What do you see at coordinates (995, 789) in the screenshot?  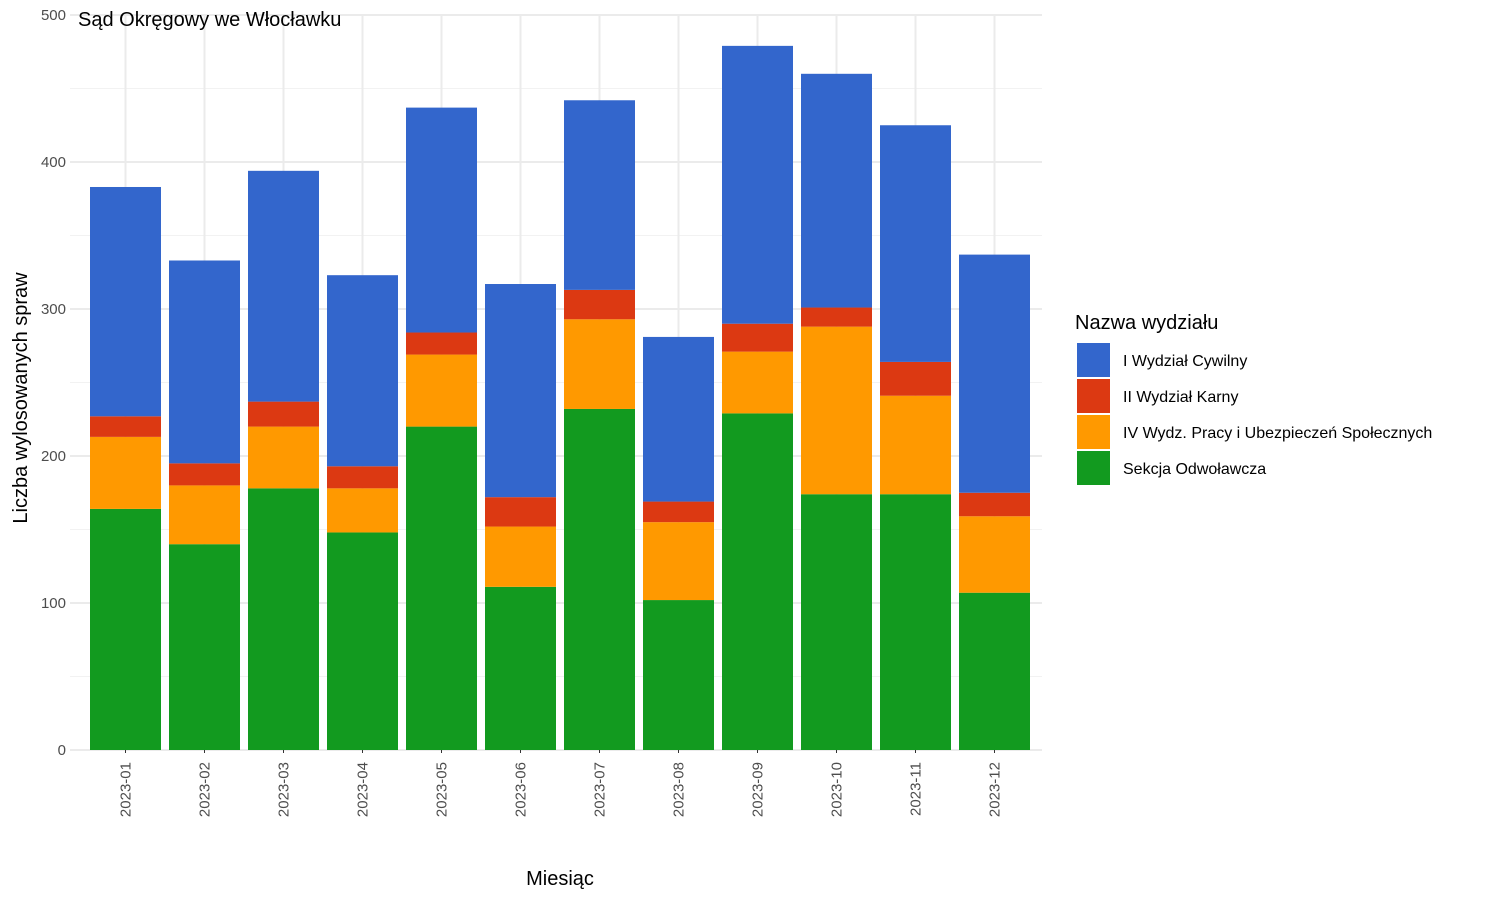 I see `x-tick-label: 2023-12` at bounding box center [995, 789].